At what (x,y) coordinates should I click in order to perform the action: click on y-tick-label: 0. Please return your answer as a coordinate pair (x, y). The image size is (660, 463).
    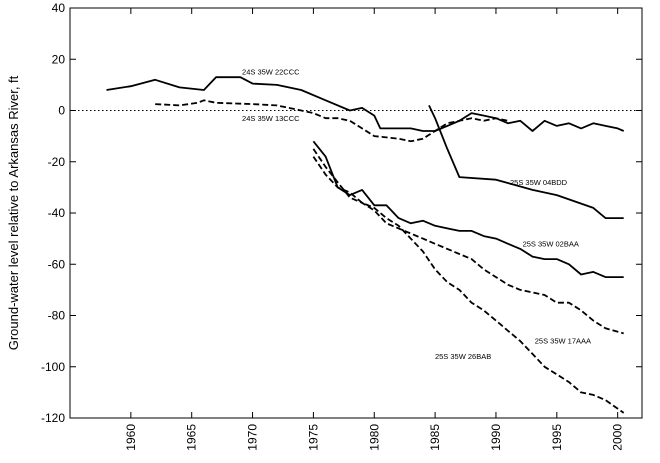
    Looking at the image, I should click on (61, 111).